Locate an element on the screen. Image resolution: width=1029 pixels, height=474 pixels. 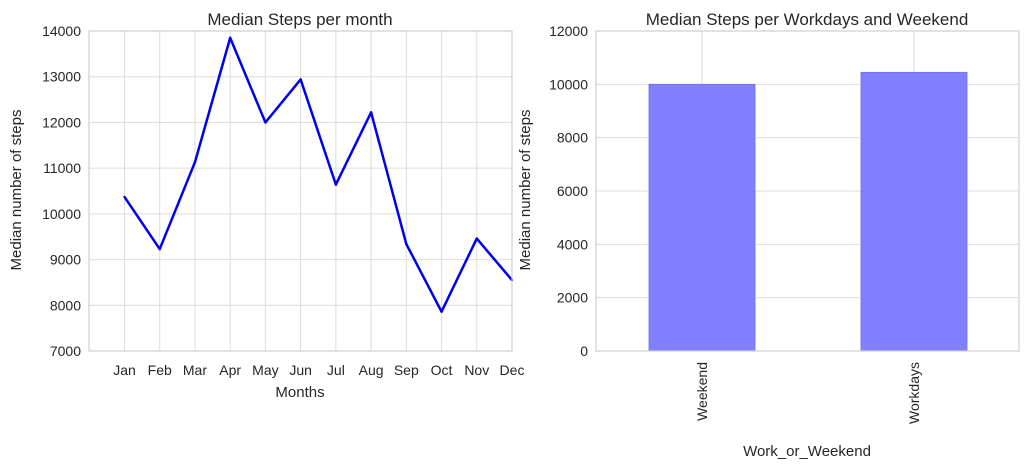
chart1-x-tick-label: Aug is located at coordinates (371, 370).